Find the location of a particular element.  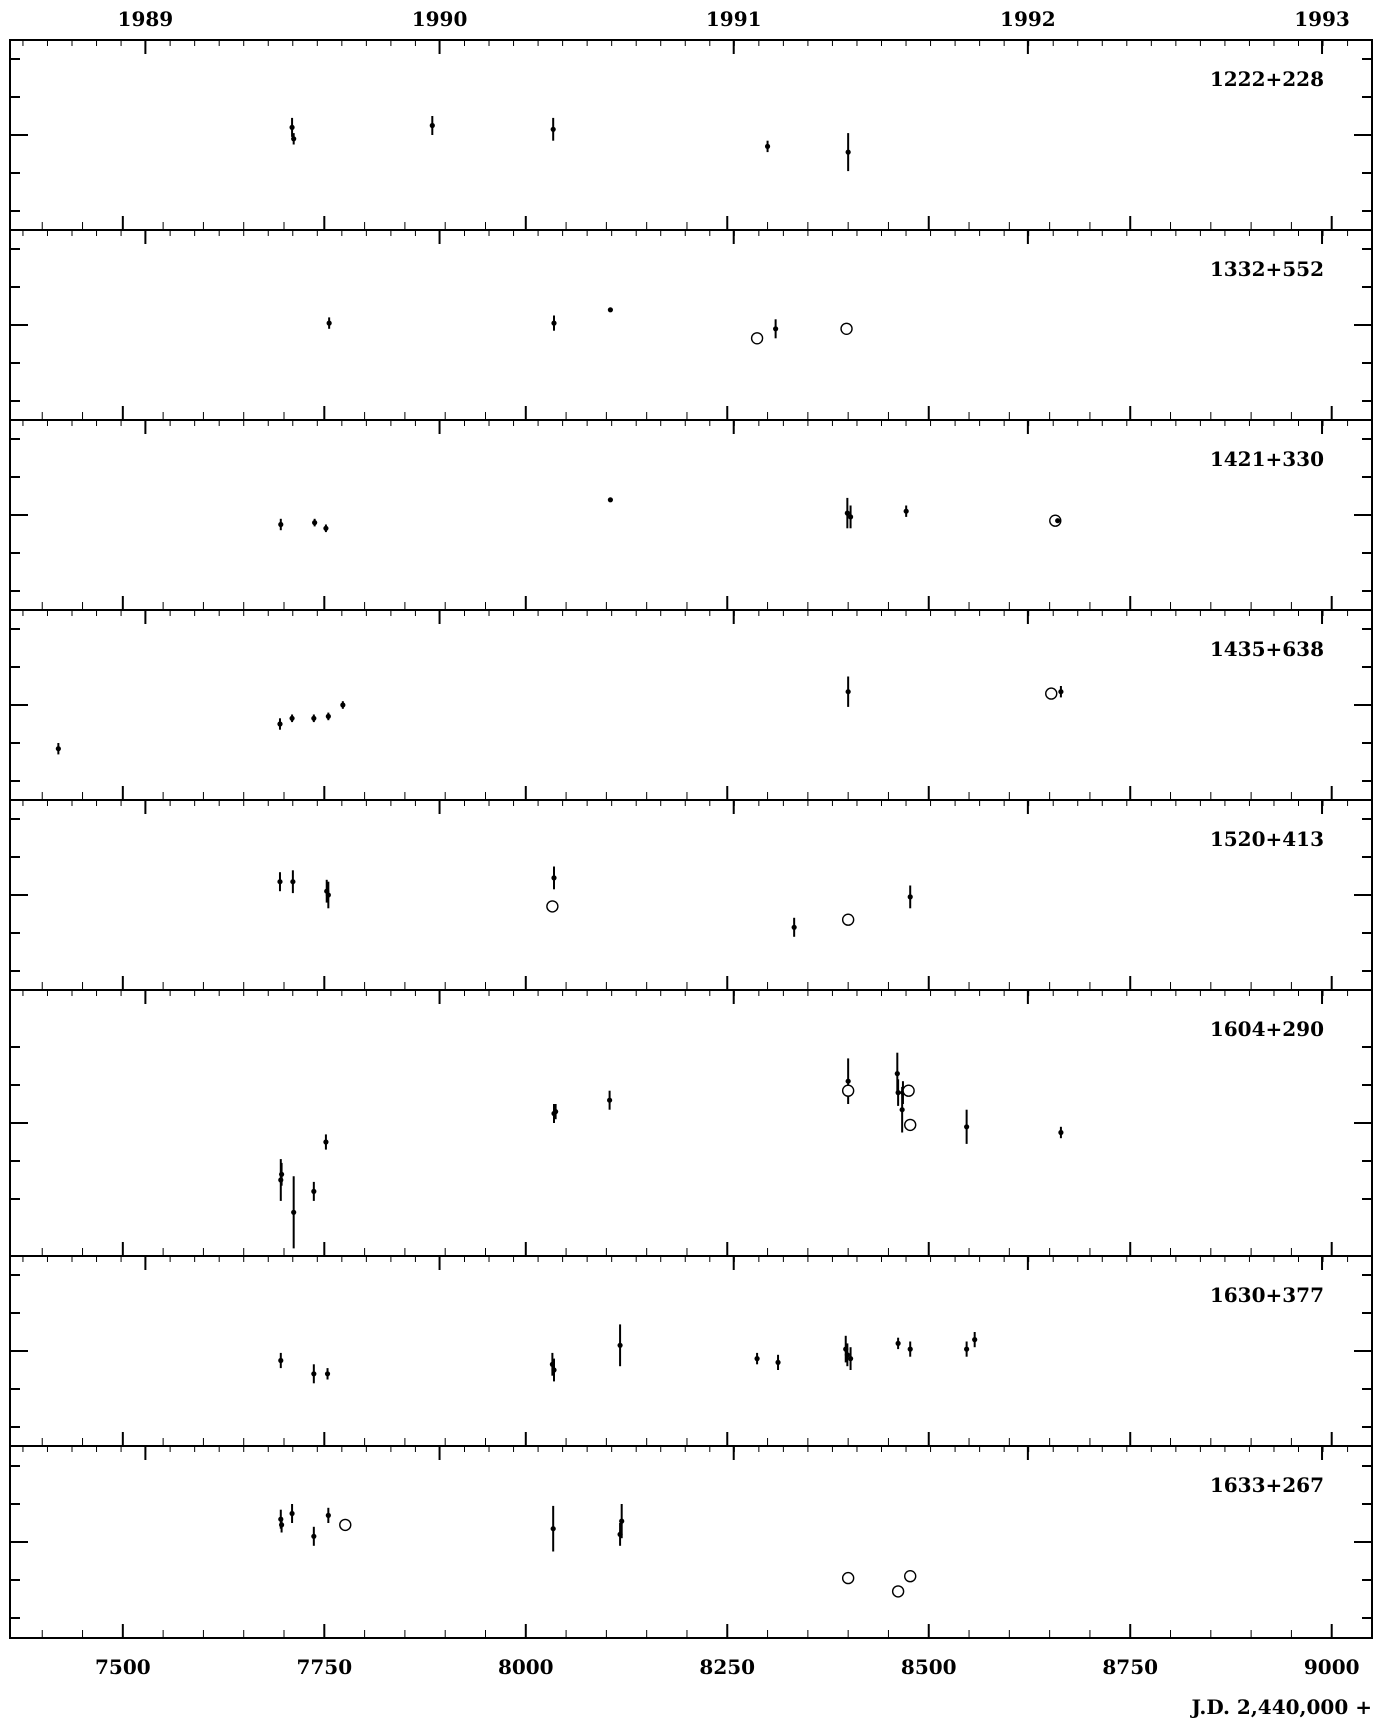

jd-tick-label: 8000 is located at coordinates (526, 1667).